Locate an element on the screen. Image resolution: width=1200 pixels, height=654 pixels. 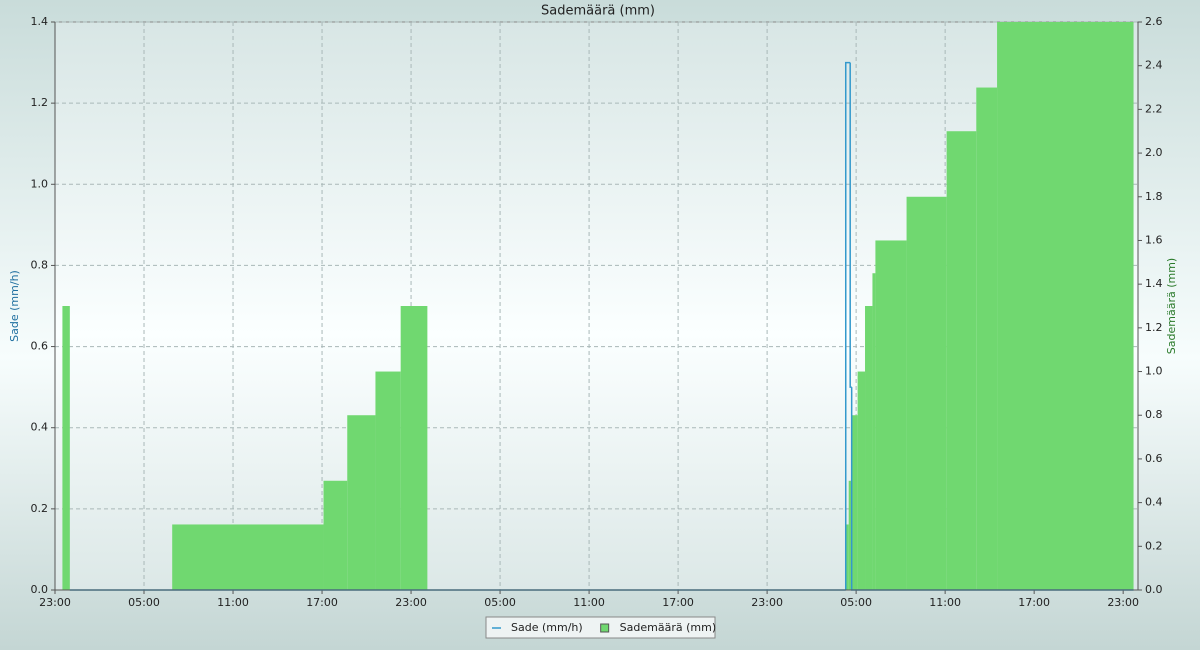
legend-swatch is located at coordinates (605, 628).